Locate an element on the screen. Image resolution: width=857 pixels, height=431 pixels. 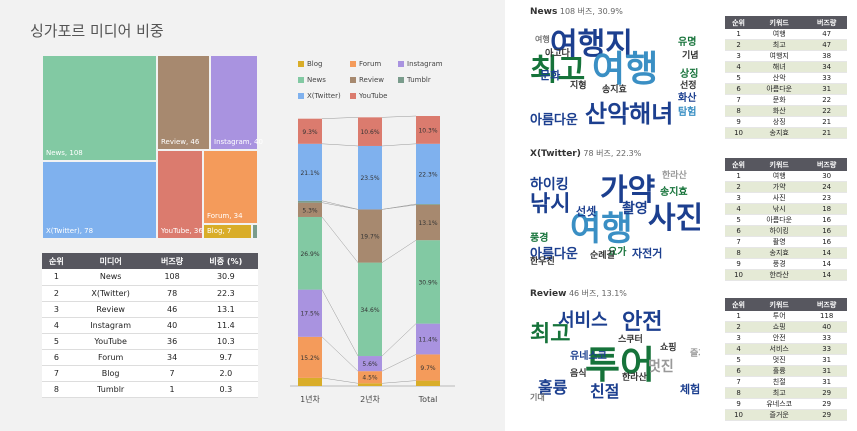
treemap-label: X(Twitter), 78 is located at coordinates (70, 231).